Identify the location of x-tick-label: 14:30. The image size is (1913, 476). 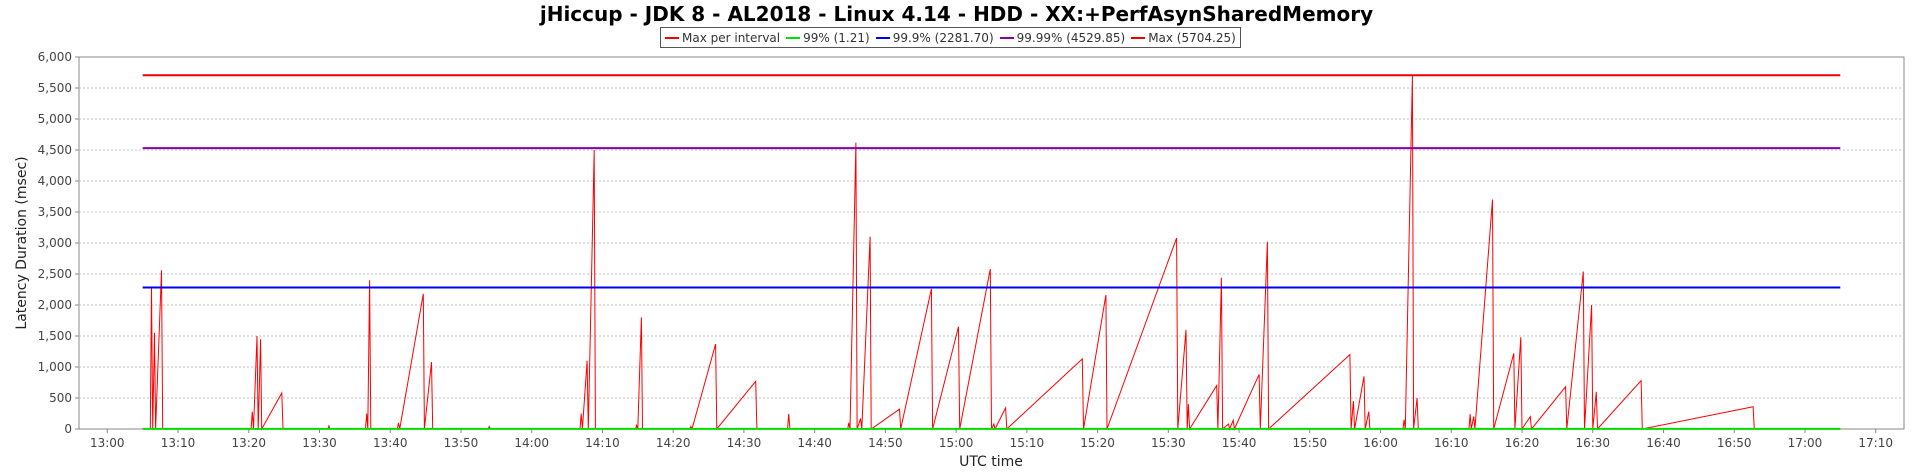
(744, 443).